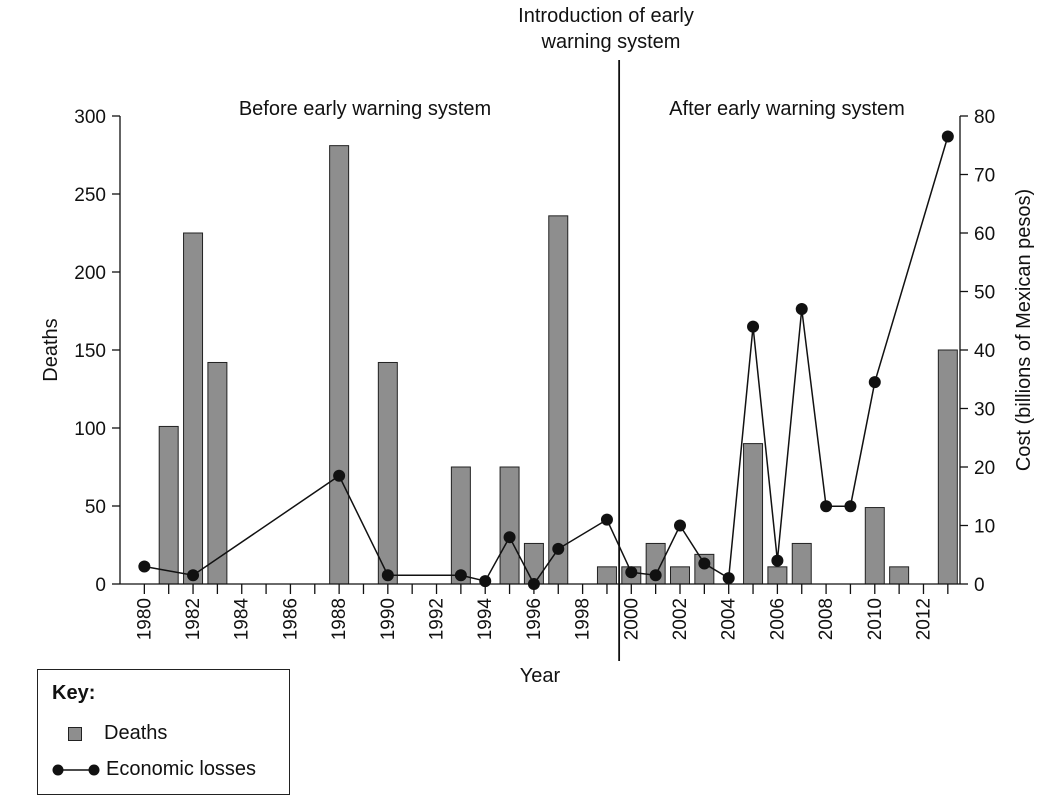  What do you see at coordinates (655, 575) in the screenshot?
I see `loss-point-2001` at bounding box center [655, 575].